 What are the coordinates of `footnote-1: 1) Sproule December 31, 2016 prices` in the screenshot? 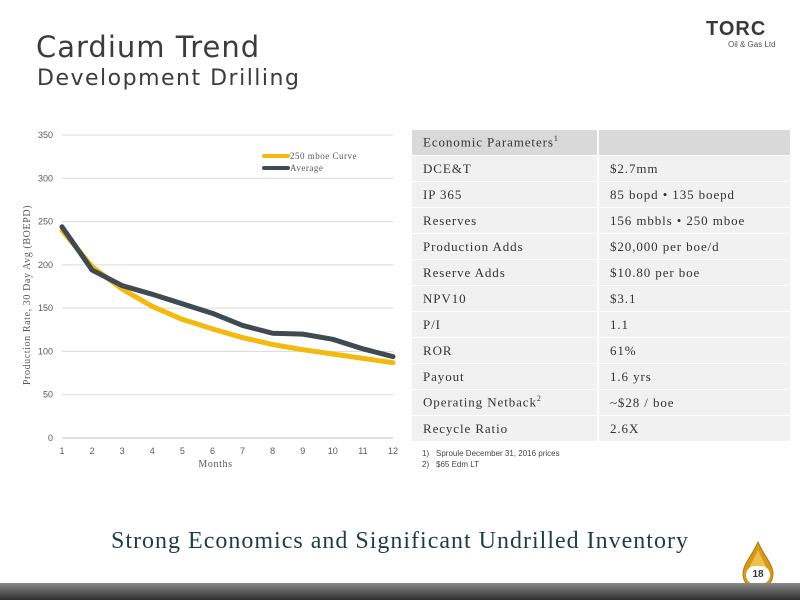 It's located at (491, 453).